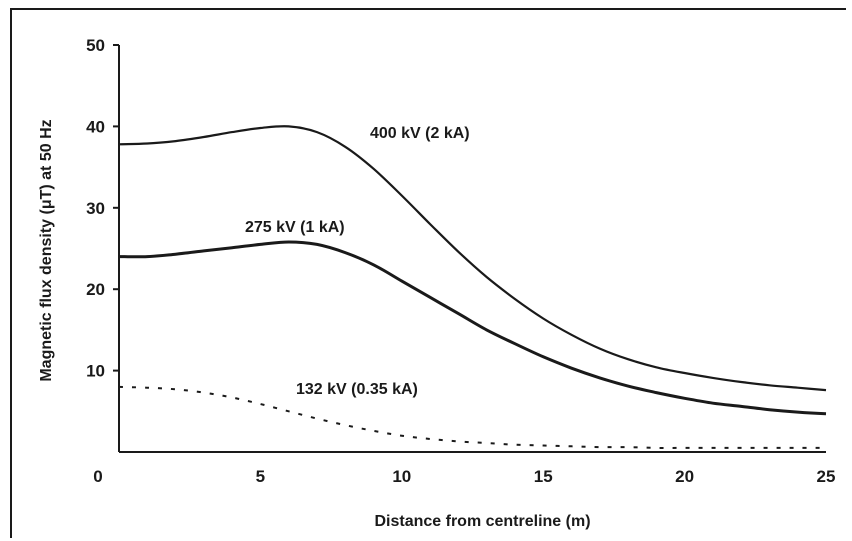  What do you see at coordinates (826, 476) in the screenshot?
I see `x-tick-label: 25` at bounding box center [826, 476].